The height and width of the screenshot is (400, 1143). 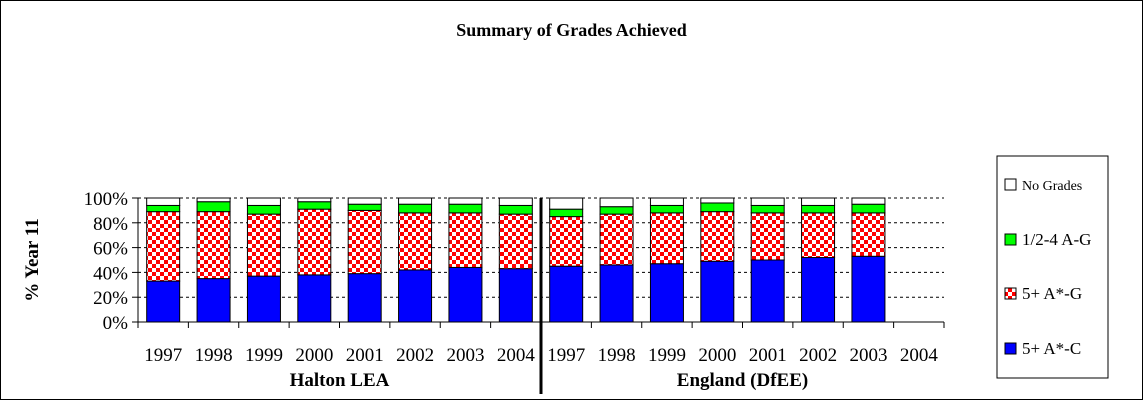 I want to click on y-axis-title: % Year 11, so click(x=32, y=259).